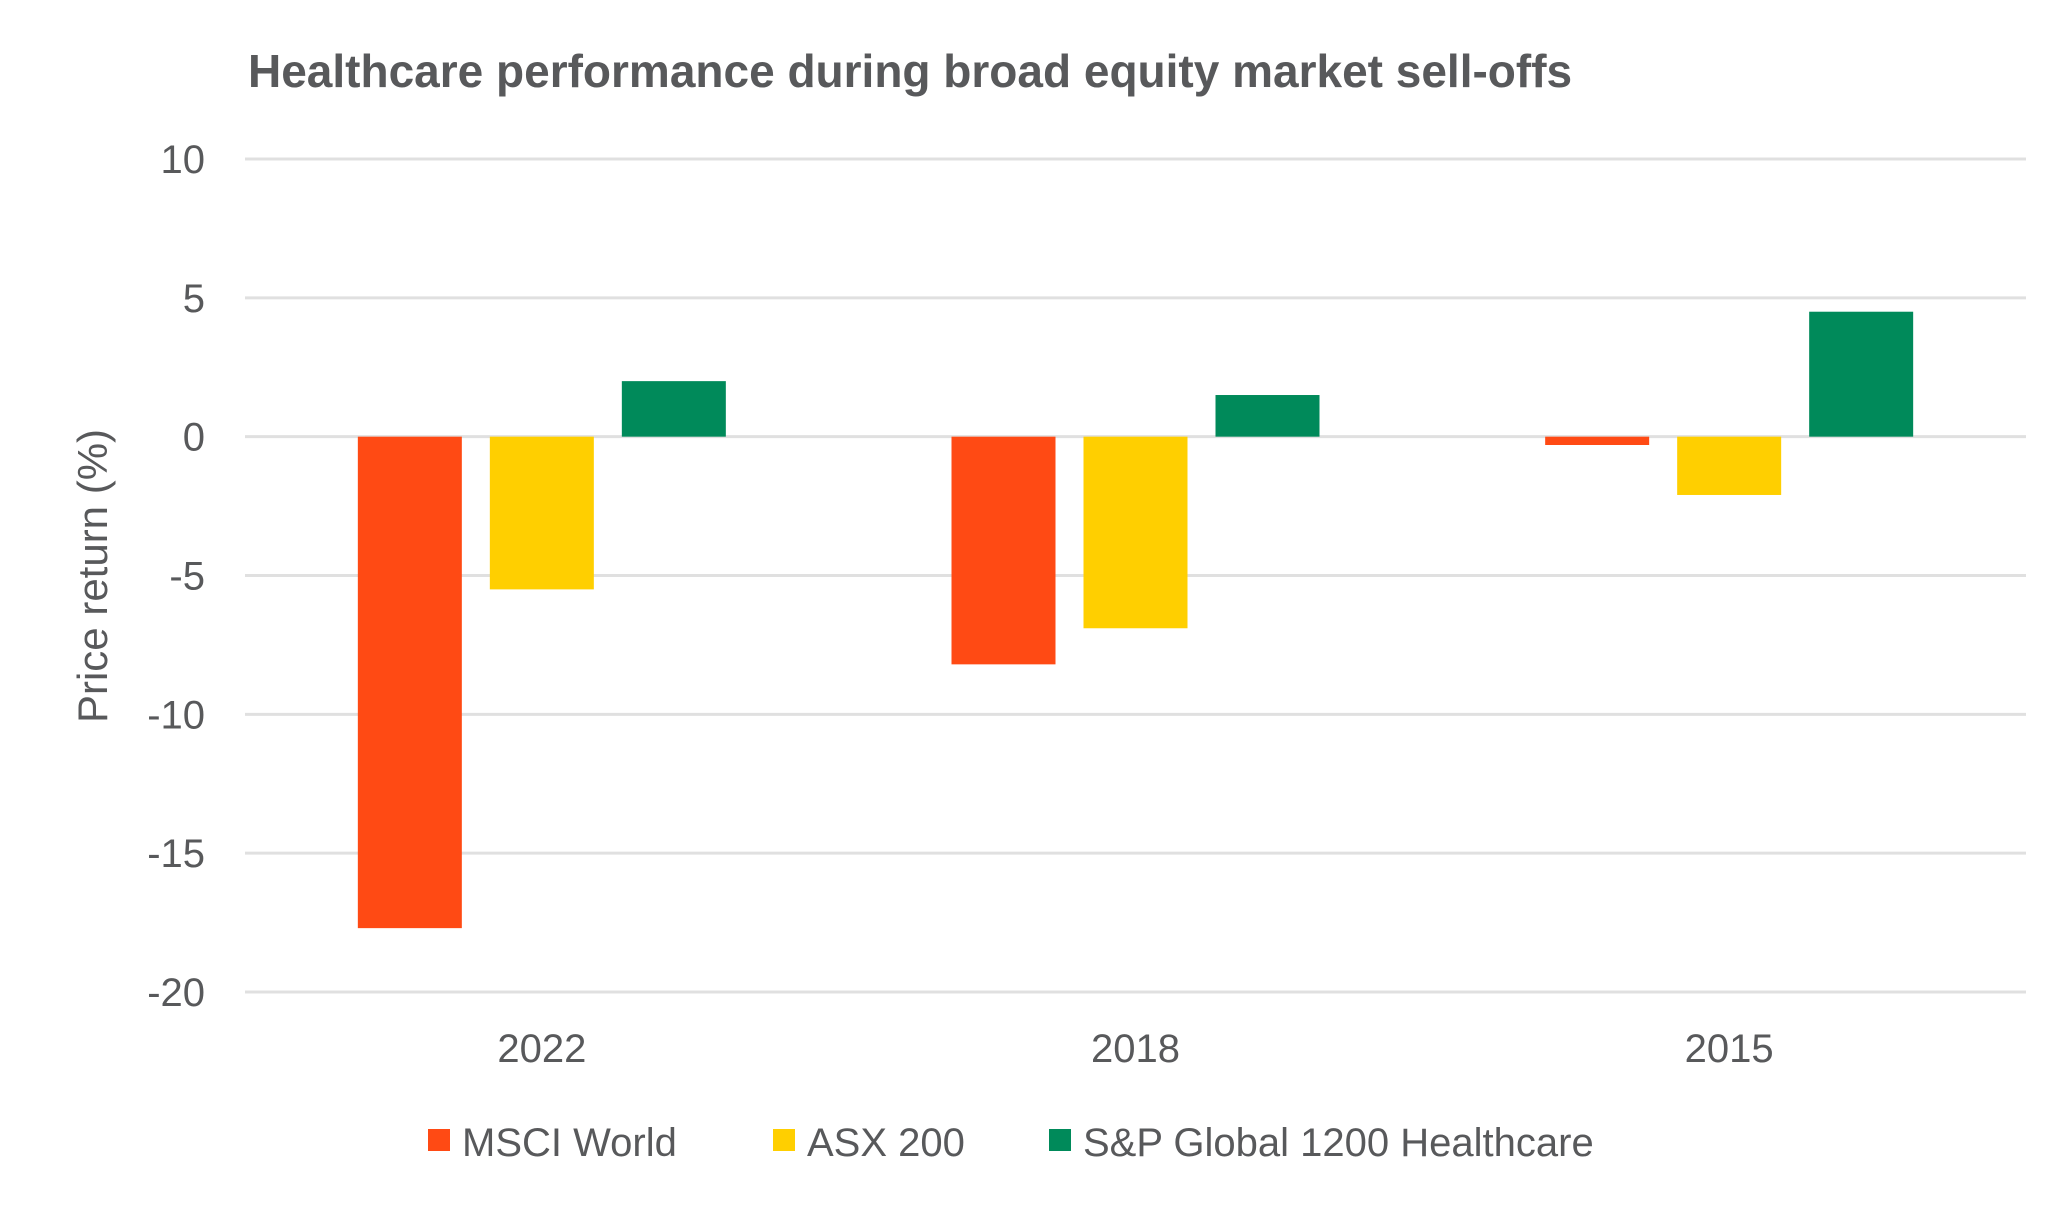 This screenshot has width=2068, height=1207. Describe the element at coordinates (194, 438) in the screenshot. I see `y-tick-label: 0` at that location.